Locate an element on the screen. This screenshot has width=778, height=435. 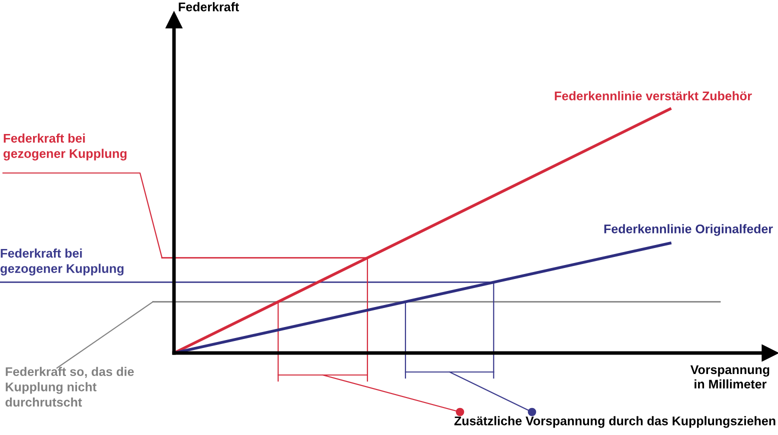
x-axis-title: Vorspannung in Millimeter is located at coordinates (730, 377).